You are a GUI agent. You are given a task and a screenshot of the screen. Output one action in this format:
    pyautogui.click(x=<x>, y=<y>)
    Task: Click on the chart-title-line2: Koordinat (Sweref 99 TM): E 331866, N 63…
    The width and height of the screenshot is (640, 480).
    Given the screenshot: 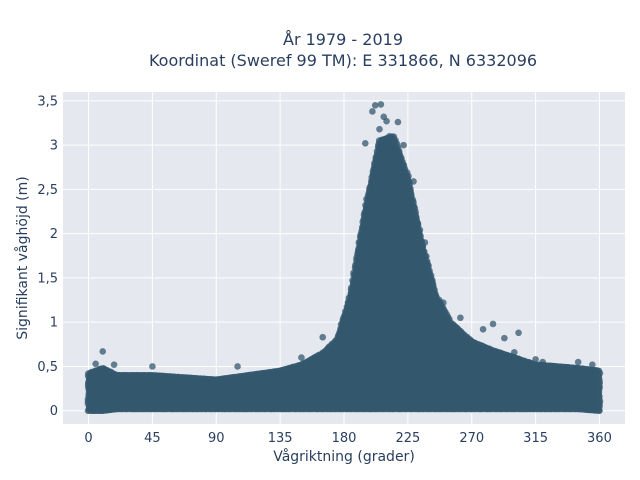 What is the action you would take?
    pyautogui.click(x=343, y=60)
    